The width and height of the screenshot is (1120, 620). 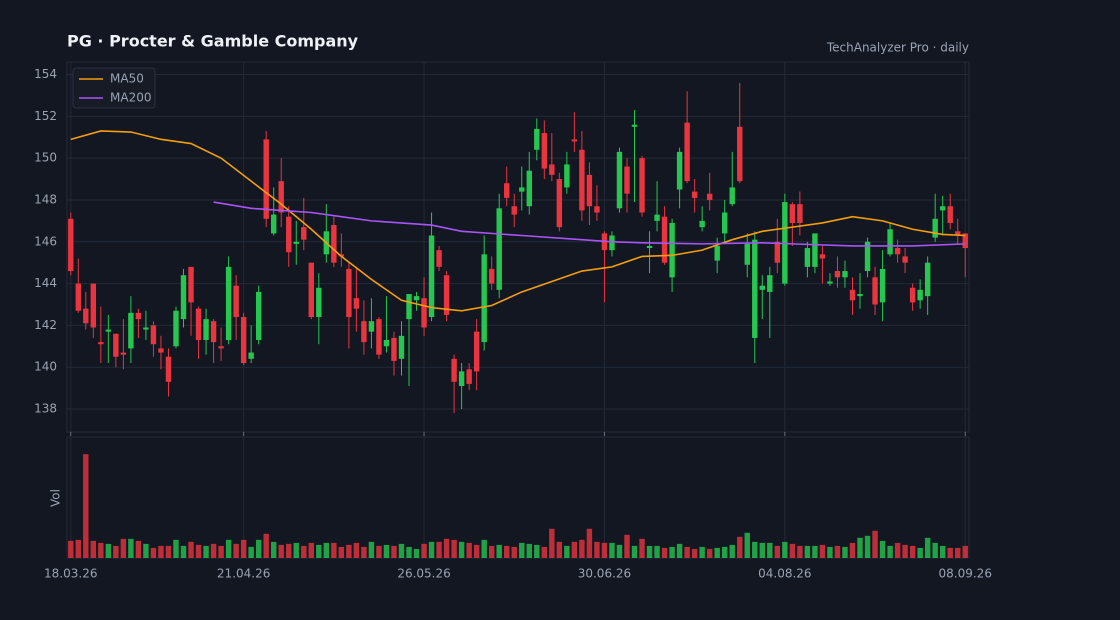 What do you see at coordinates (45, 367) in the screenshot?
I see `y-tick-label: 140` at bounding box center [45, 367].